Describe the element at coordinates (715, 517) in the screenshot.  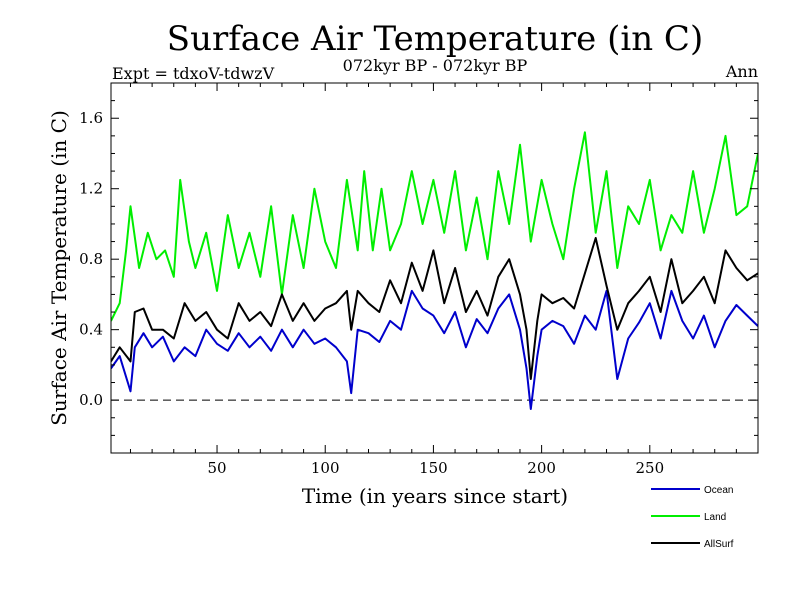
I see `legend-label-land: Land` at that location.